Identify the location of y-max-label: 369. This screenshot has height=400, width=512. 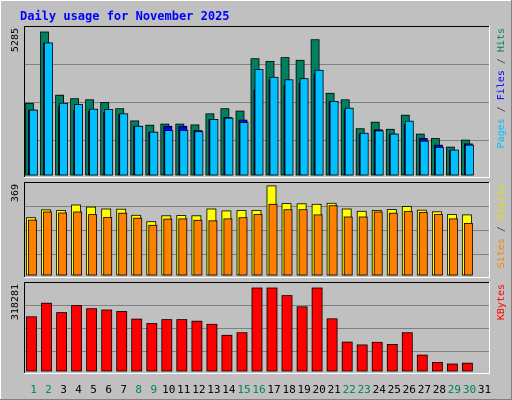
(15, 193).